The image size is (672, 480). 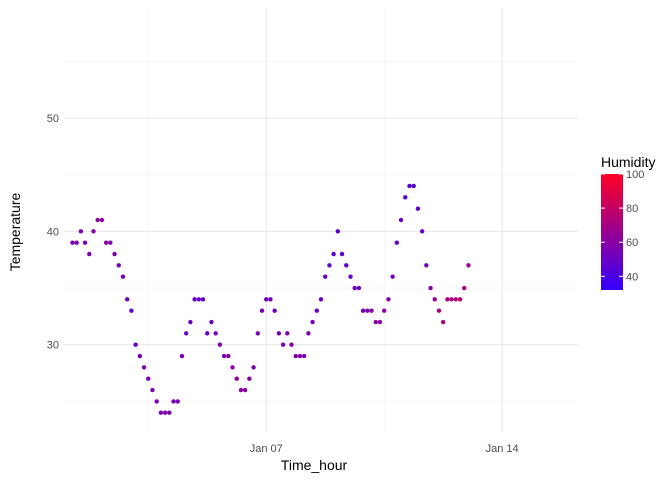 I want to click on x-axis-title: Time_hour, so click(x=314, y=465).